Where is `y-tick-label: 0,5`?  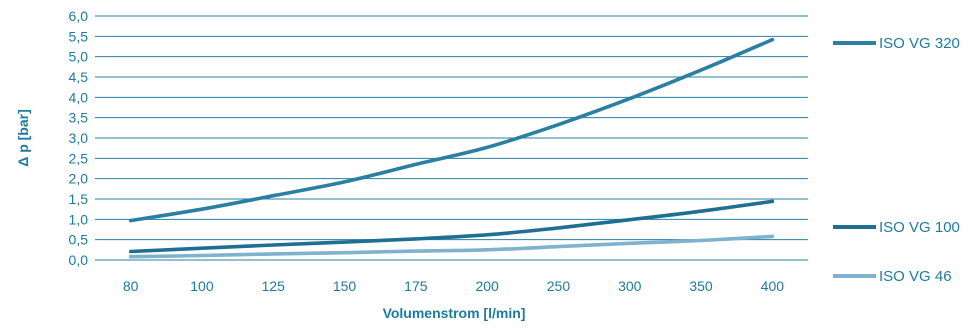 y-tick-label: 0,5 is located at coordinates (79, 240).